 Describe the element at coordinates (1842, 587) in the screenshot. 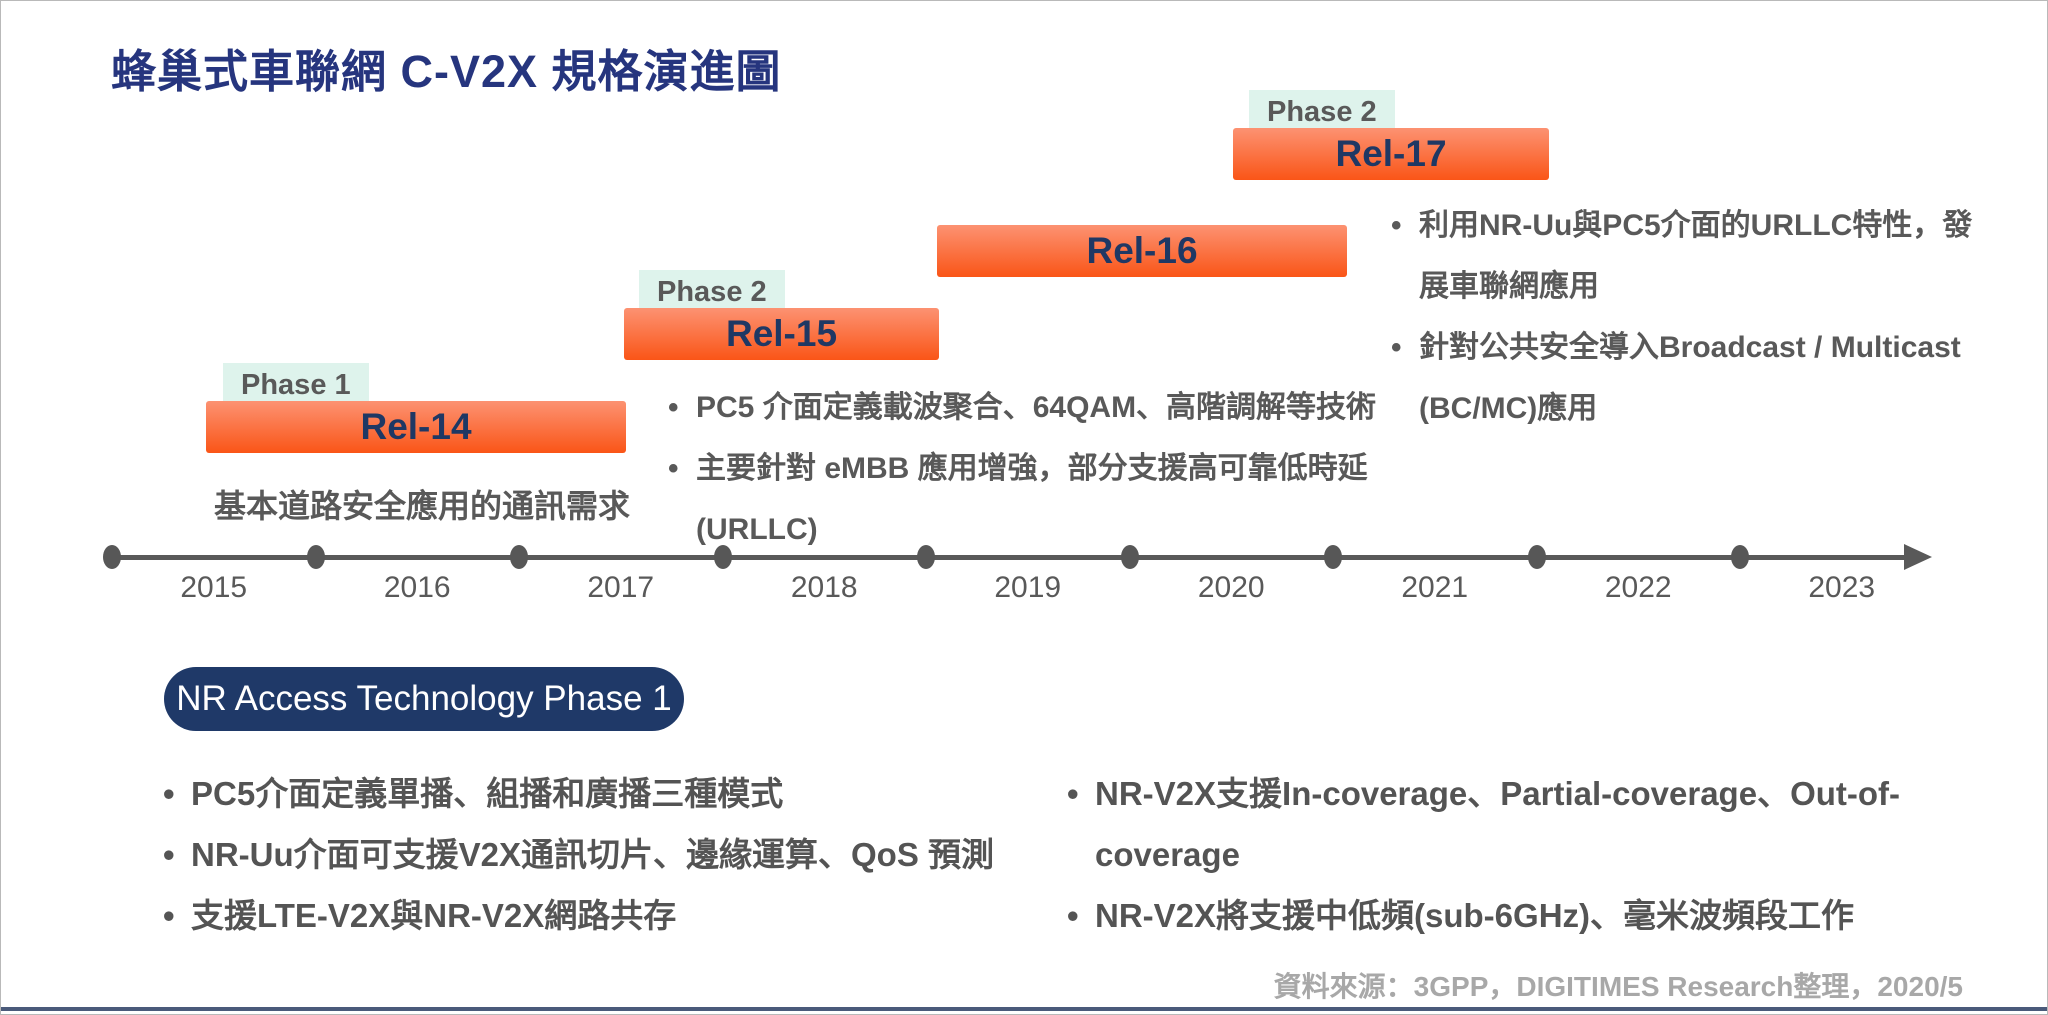

I see `timeline-year-label: 2023` at that location.